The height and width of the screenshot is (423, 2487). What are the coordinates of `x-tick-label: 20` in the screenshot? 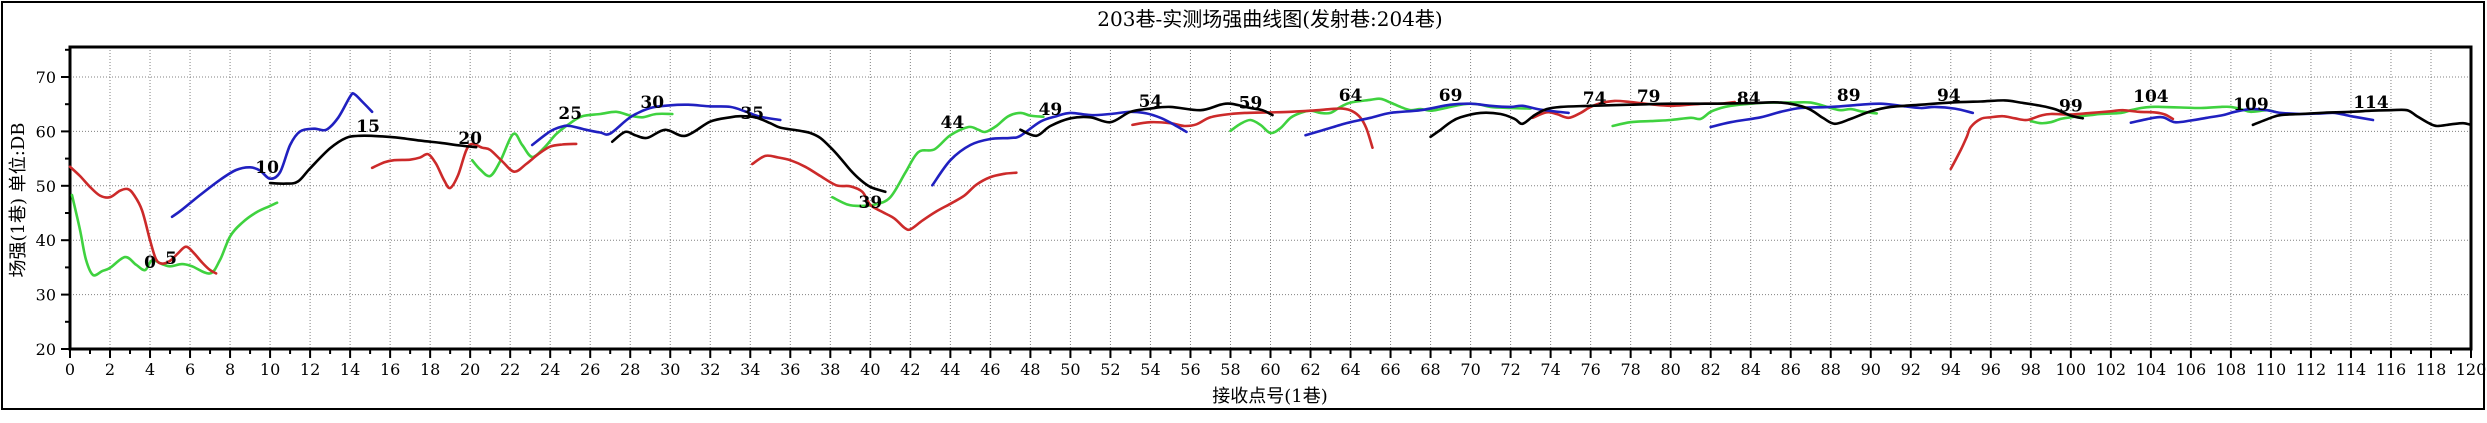 It's located at (470, 369).